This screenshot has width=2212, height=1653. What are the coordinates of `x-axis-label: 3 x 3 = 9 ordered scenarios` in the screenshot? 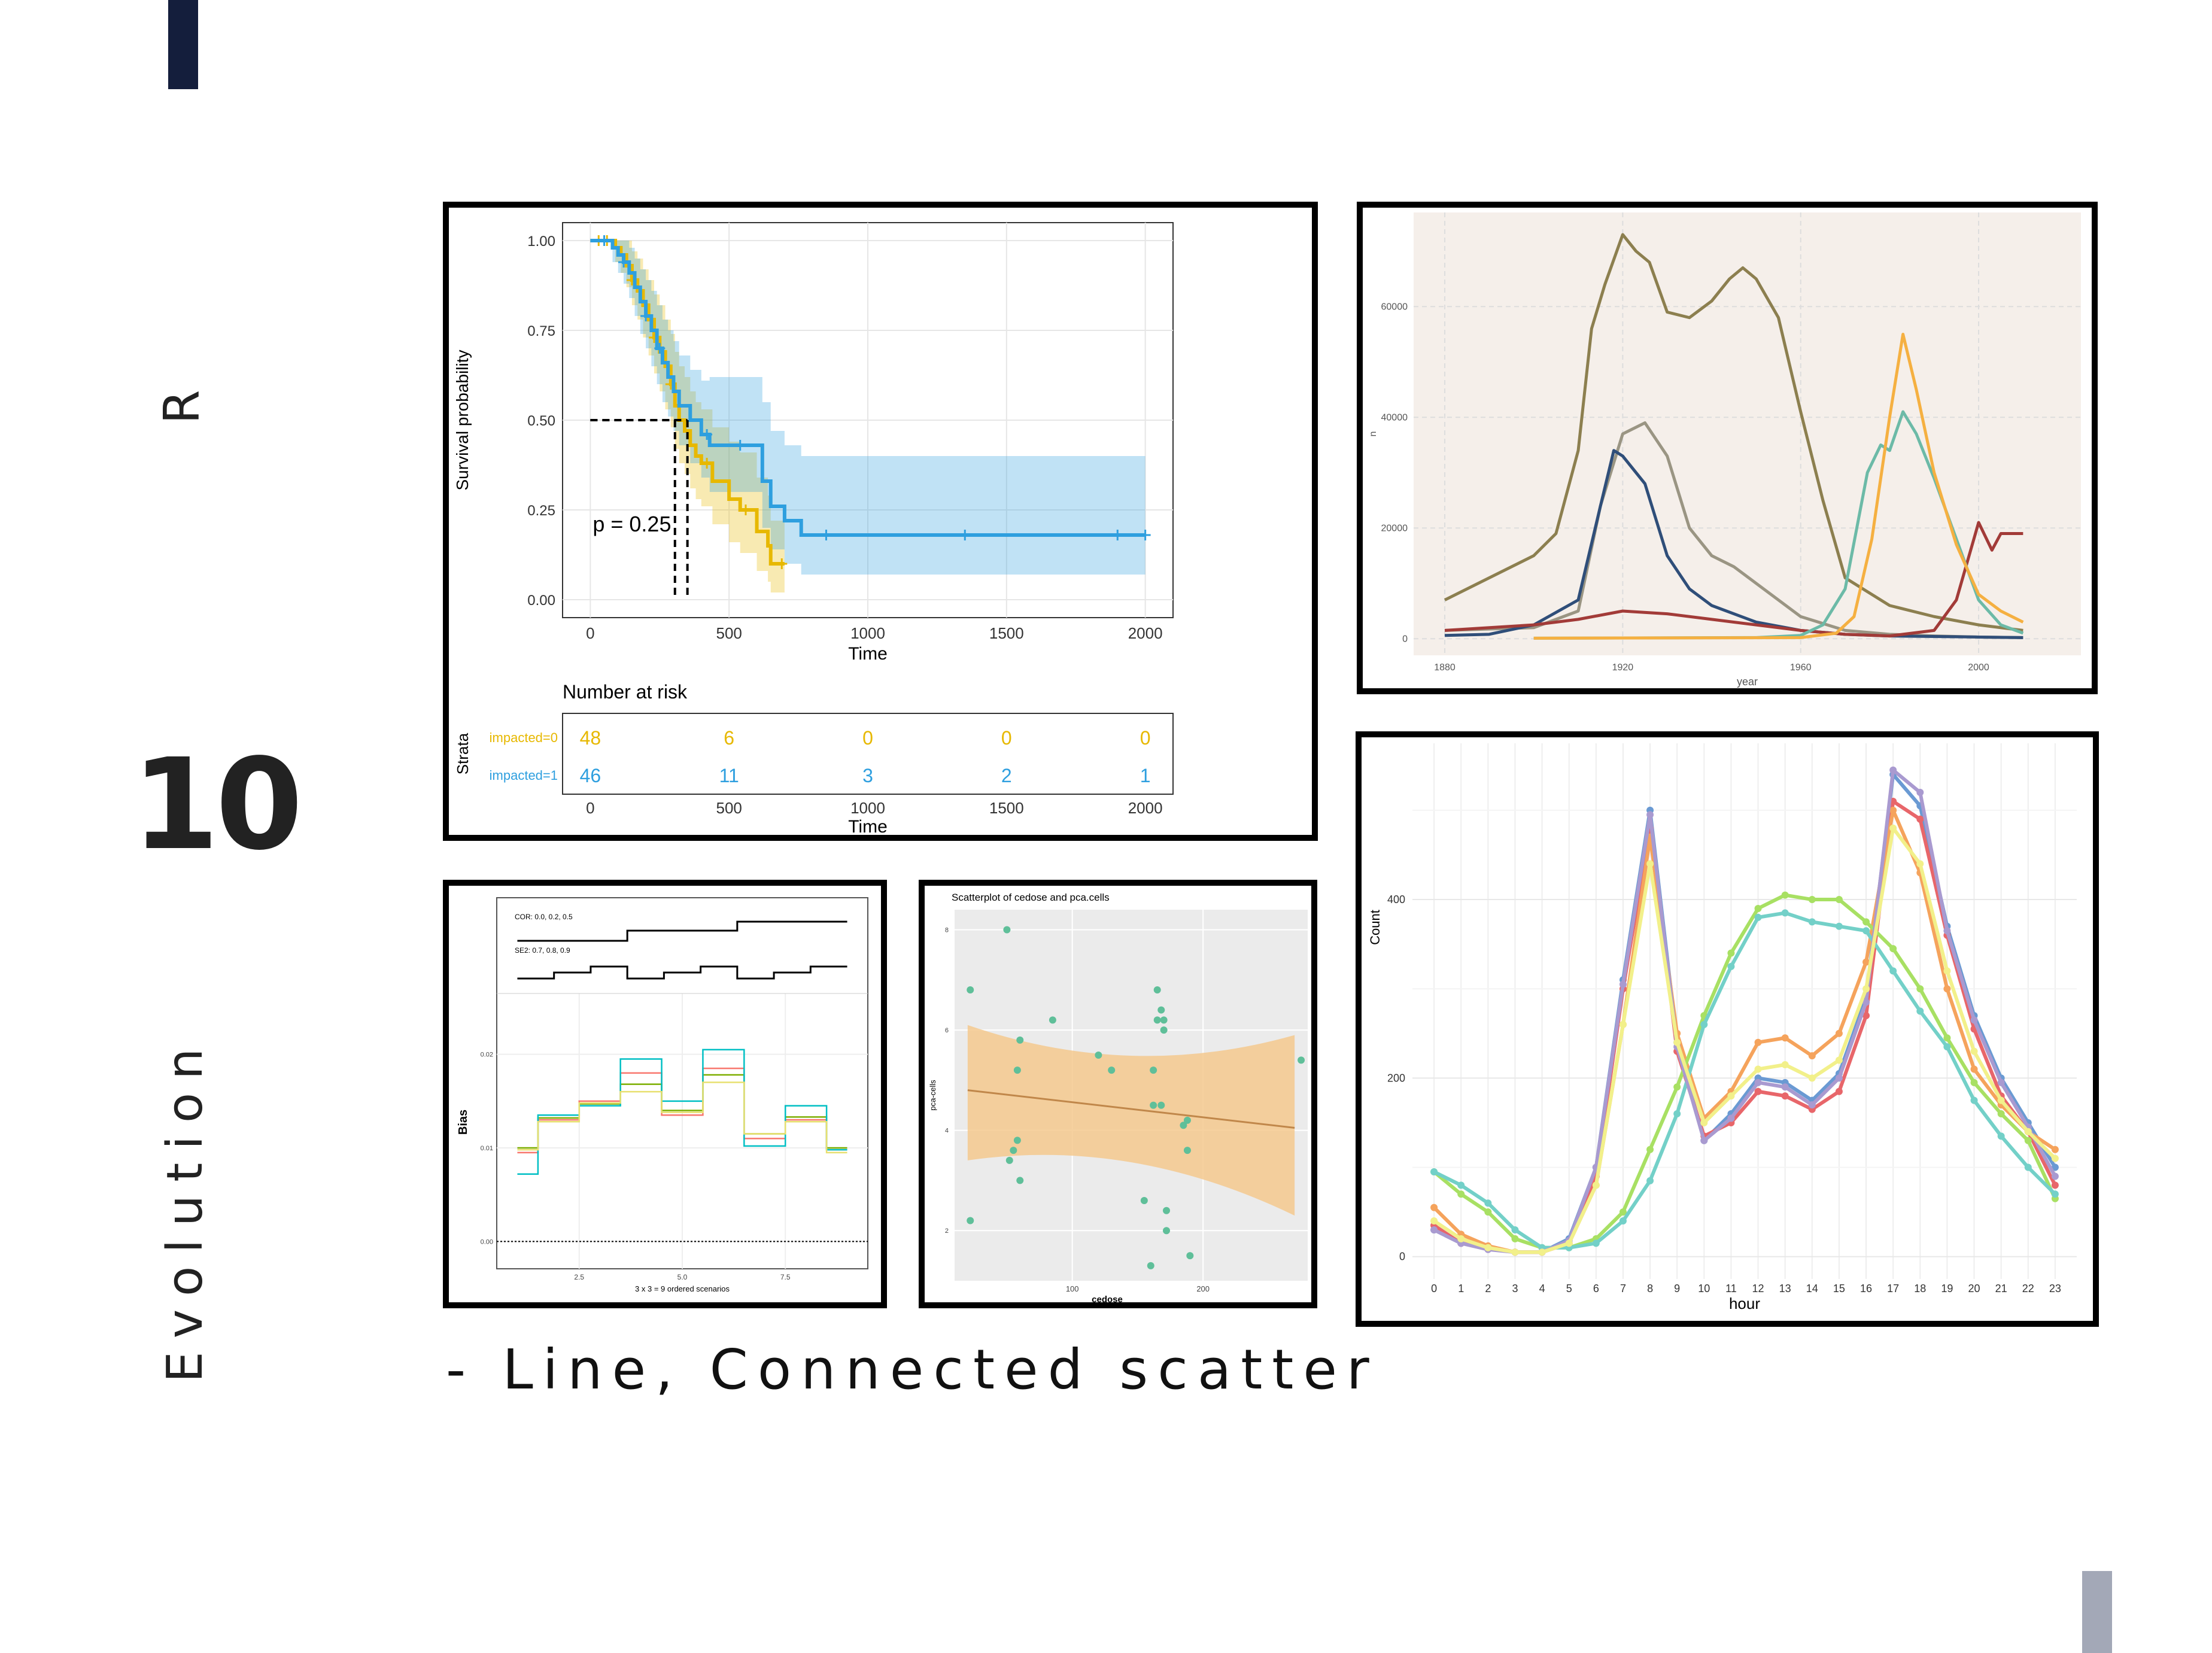 It's located at (682, 1288).